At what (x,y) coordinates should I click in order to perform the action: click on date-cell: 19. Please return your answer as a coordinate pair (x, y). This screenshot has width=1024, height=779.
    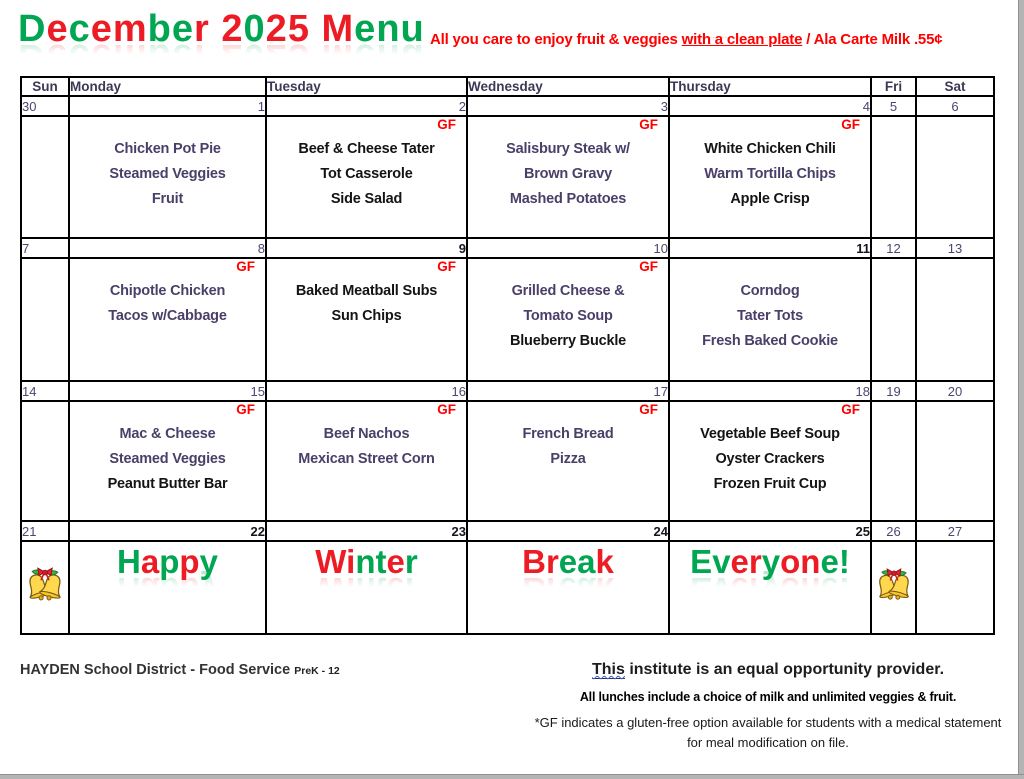
    Looking at the image, I should click on (893, 391).